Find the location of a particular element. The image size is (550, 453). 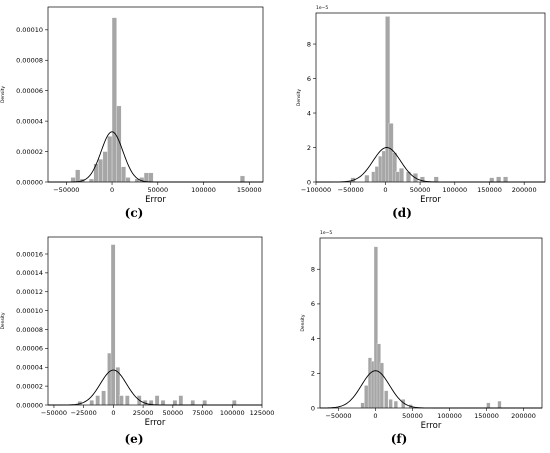

x-tick-label-c-4: 150000 is located at coordinates (249, 190).